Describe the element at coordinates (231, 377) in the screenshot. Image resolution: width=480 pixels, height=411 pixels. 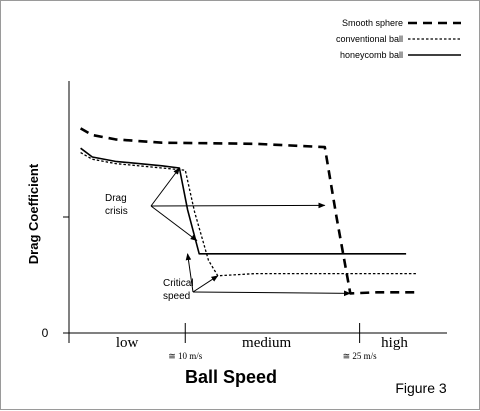
I see `x-axis-label: Ball Speed` at that location.